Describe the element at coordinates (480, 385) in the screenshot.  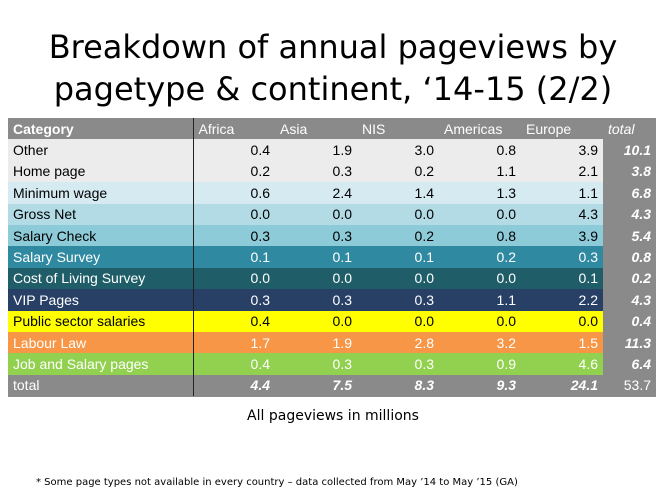
I see `column-total-cell: 9.3` at that location.